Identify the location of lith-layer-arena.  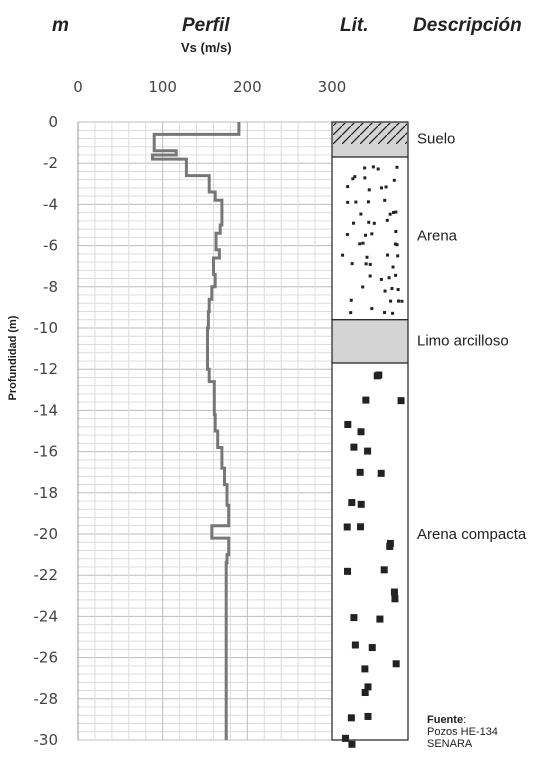
(370, 238).